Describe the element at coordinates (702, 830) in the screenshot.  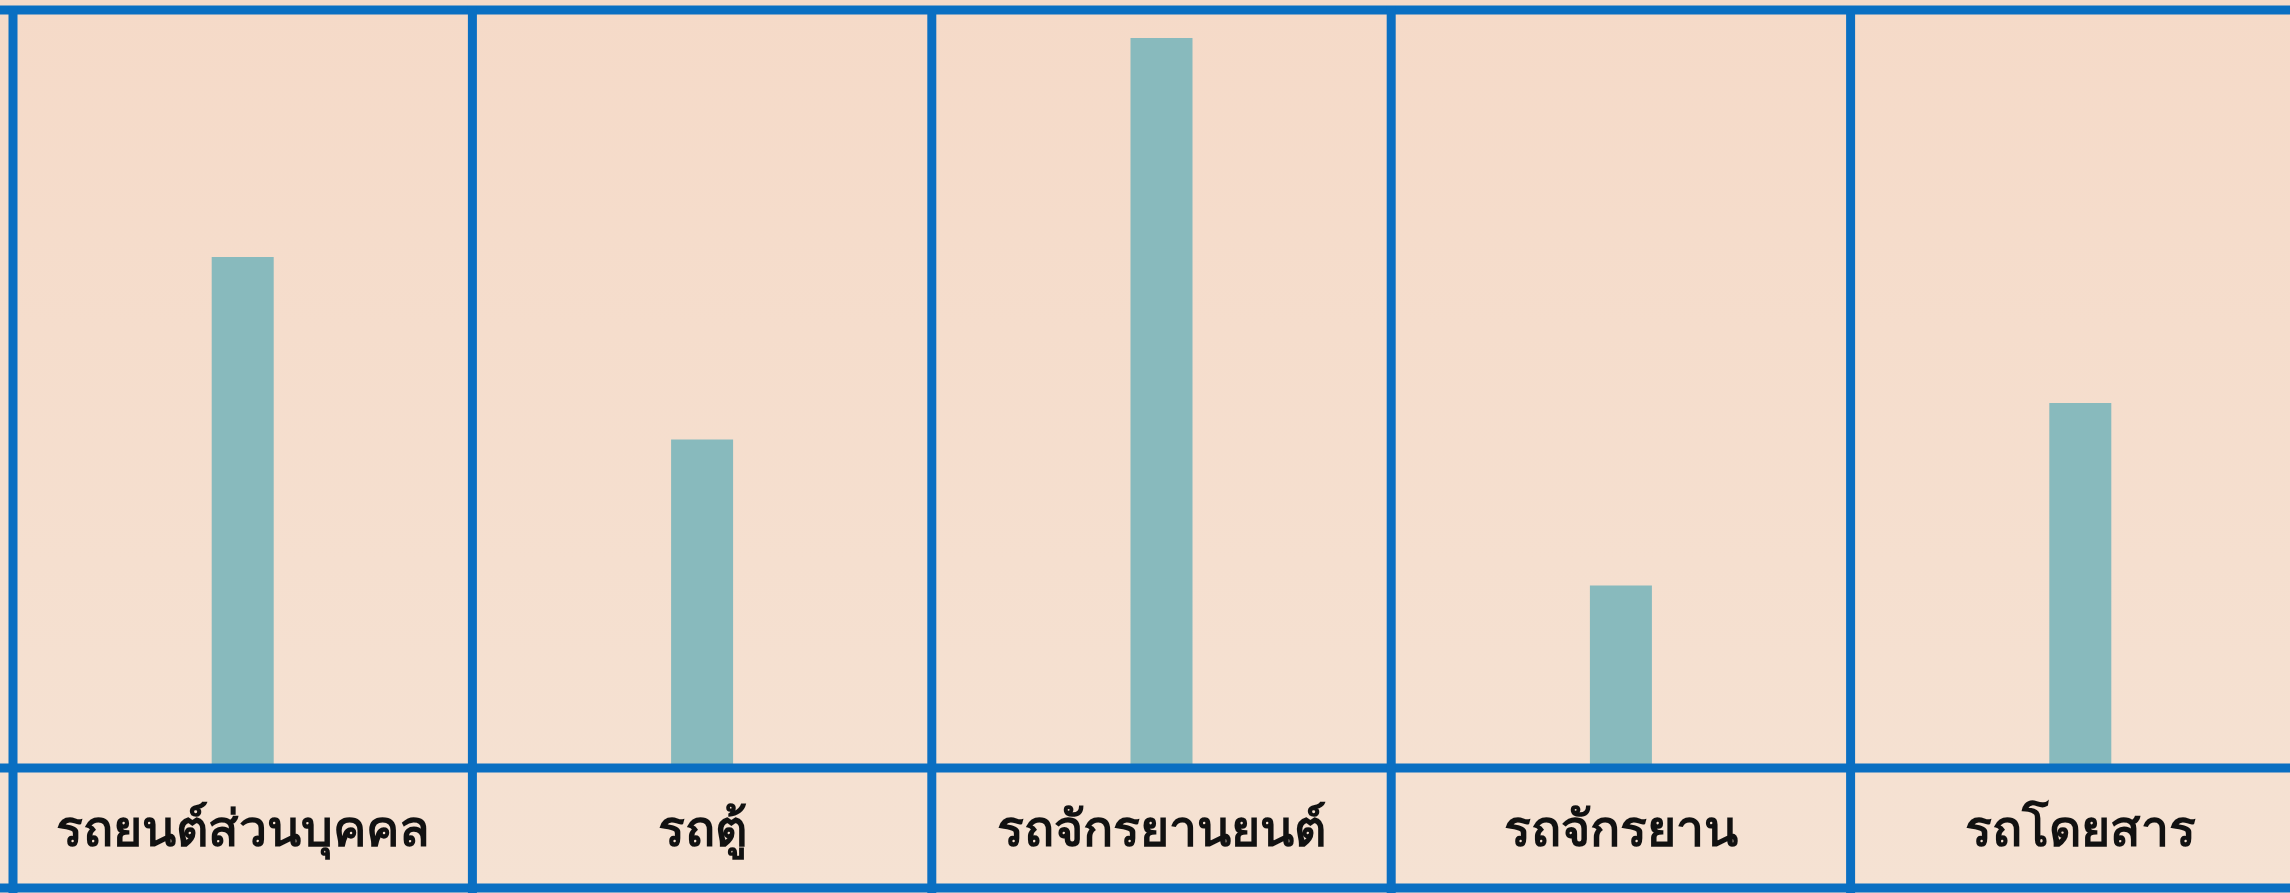
I see `x-tick-label: รถตู้` at that location.